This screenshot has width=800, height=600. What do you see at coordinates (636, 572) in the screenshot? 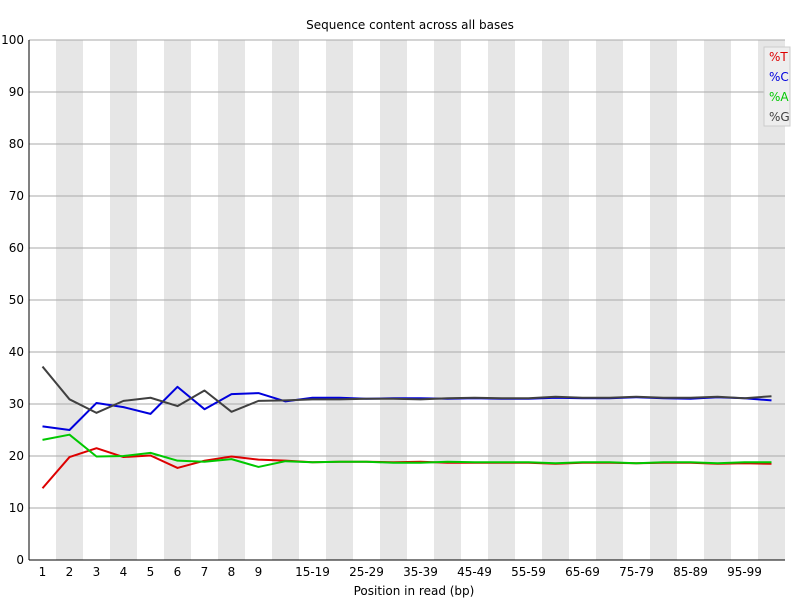
I see `x-tick-75-79: 75-79` at bounding box center [636, 572].